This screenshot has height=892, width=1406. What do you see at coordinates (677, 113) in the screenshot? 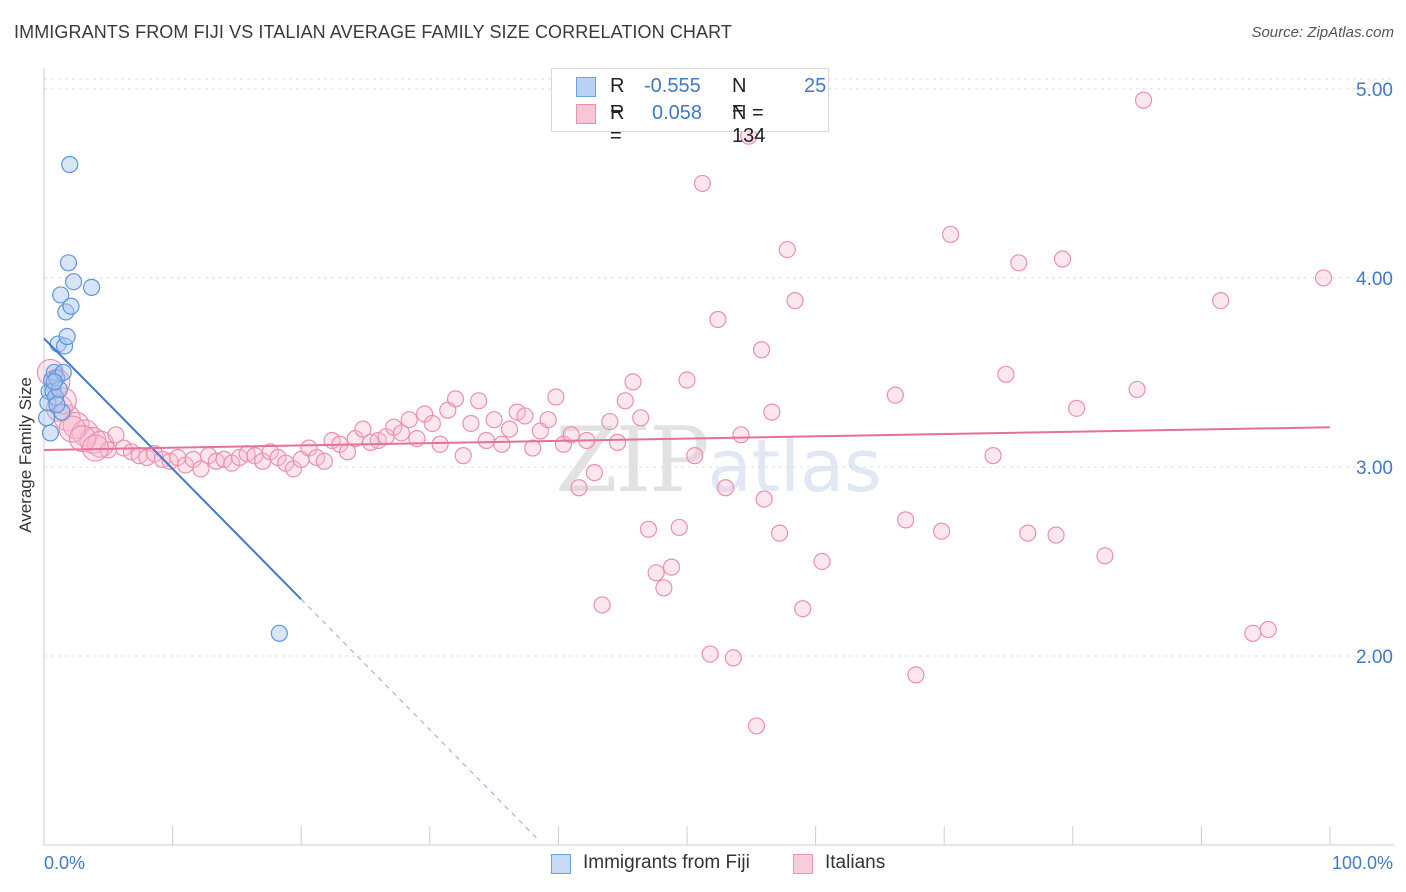
I see `legend-r-value: 0.058` at bounding box center [677, 113].